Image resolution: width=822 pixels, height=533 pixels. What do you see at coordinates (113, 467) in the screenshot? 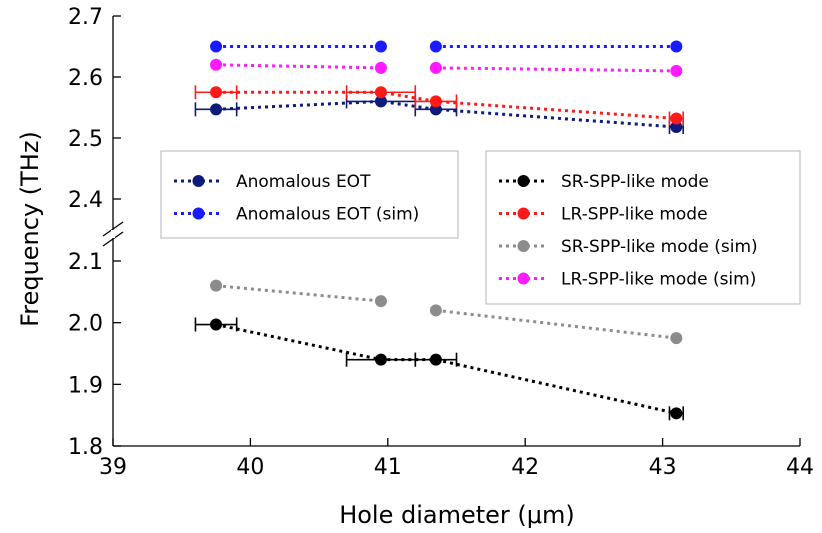
I see `x-tick-label: 39` at bounding box center [113, 467].